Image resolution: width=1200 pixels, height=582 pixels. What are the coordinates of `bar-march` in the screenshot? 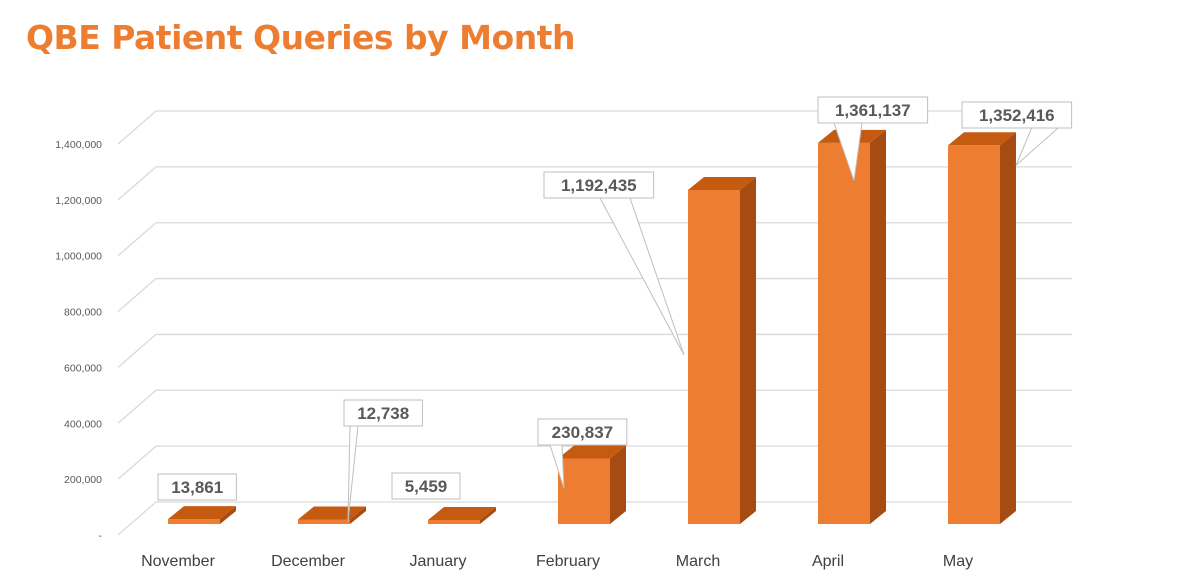 It's located at (722, 350).